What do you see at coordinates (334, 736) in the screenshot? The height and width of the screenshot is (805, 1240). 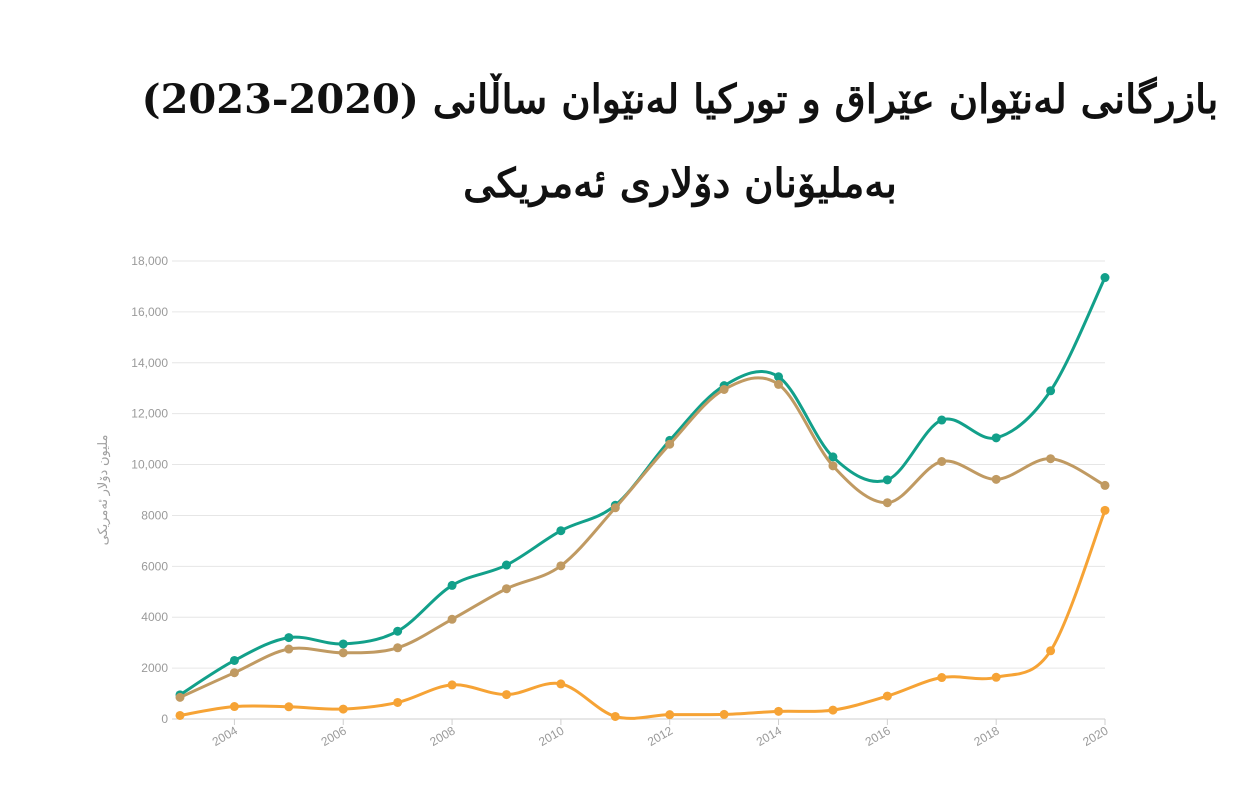 I see `x-tick-label: 2006` at bounding box center [334, 736].